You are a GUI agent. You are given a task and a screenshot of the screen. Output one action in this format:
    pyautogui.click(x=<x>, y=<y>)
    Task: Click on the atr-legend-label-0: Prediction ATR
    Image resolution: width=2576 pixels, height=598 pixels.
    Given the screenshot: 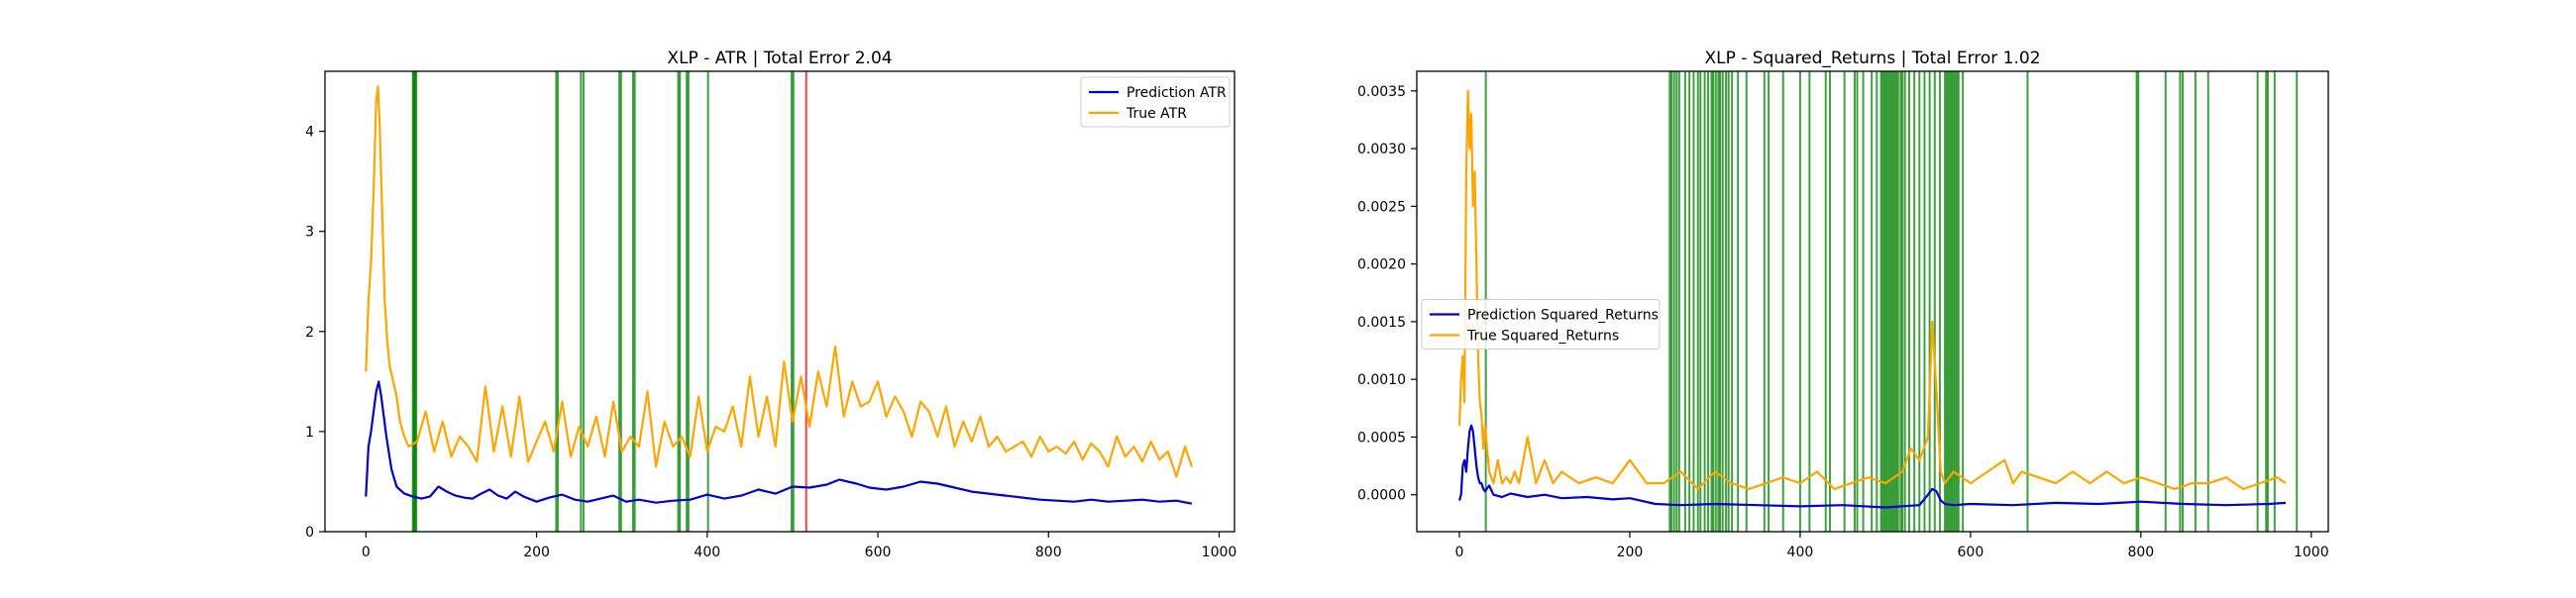 What is the action you would take?
    pyautogui.click(x=1177, y=93)
    